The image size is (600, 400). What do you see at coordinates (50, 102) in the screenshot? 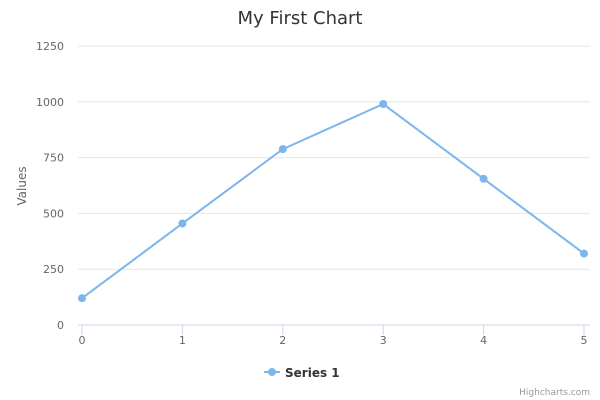
I see `y-tick-label: 1000` at bounding box center [50, 102].